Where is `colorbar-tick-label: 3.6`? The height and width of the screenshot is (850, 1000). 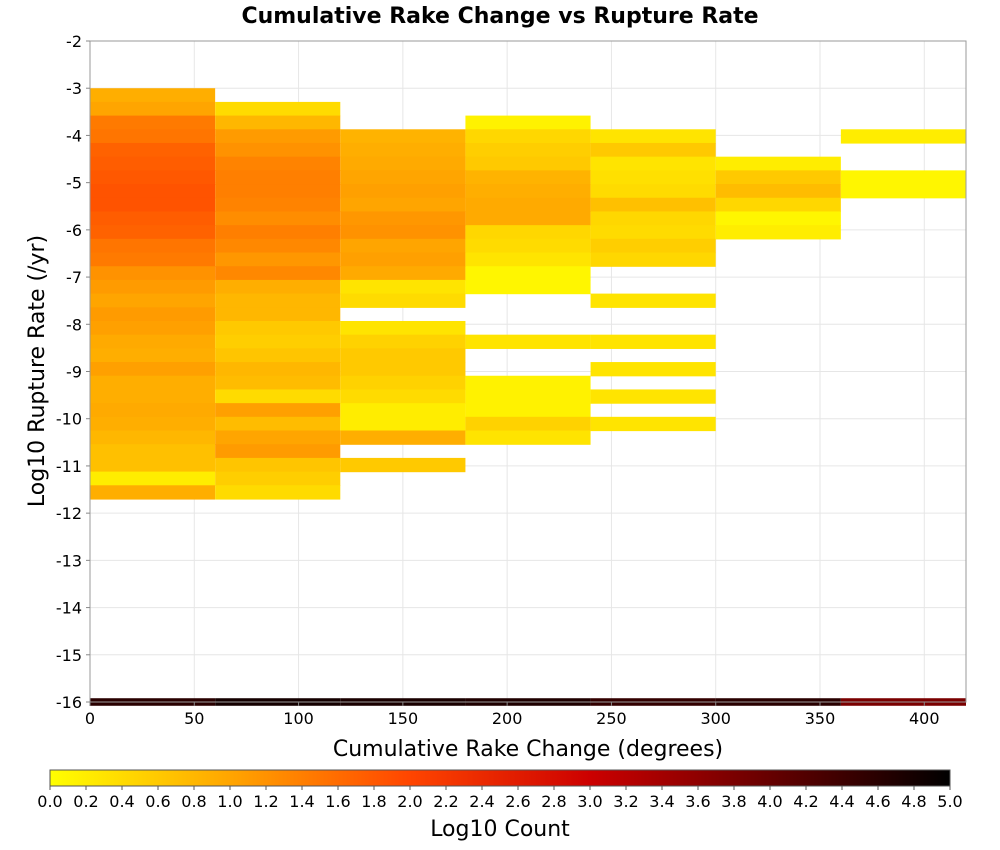 colorbar-tick-label: 3.6 is located at coordinates (697, 801).